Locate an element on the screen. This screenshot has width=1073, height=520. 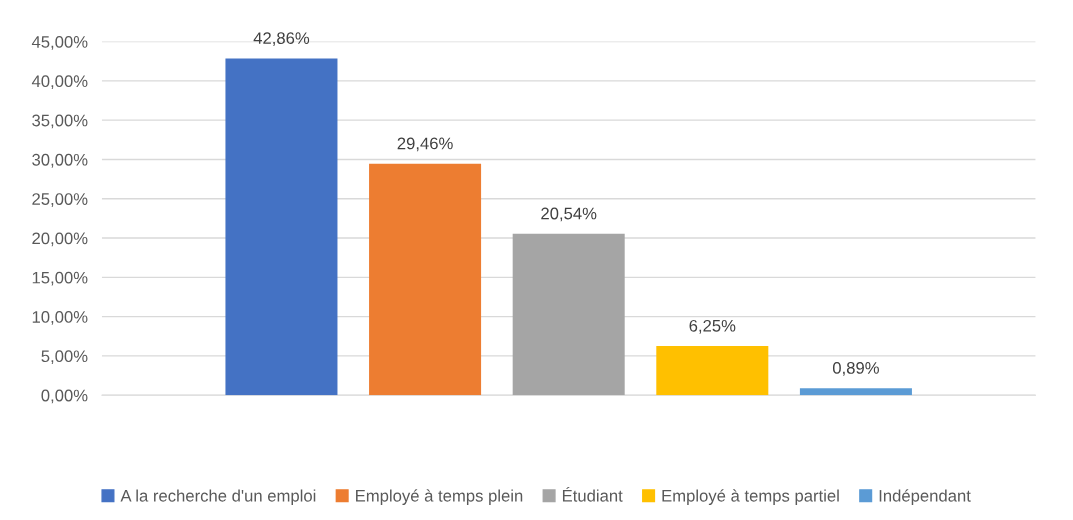
y-tick-label: 5,00% is located at coordinates (64, 357).